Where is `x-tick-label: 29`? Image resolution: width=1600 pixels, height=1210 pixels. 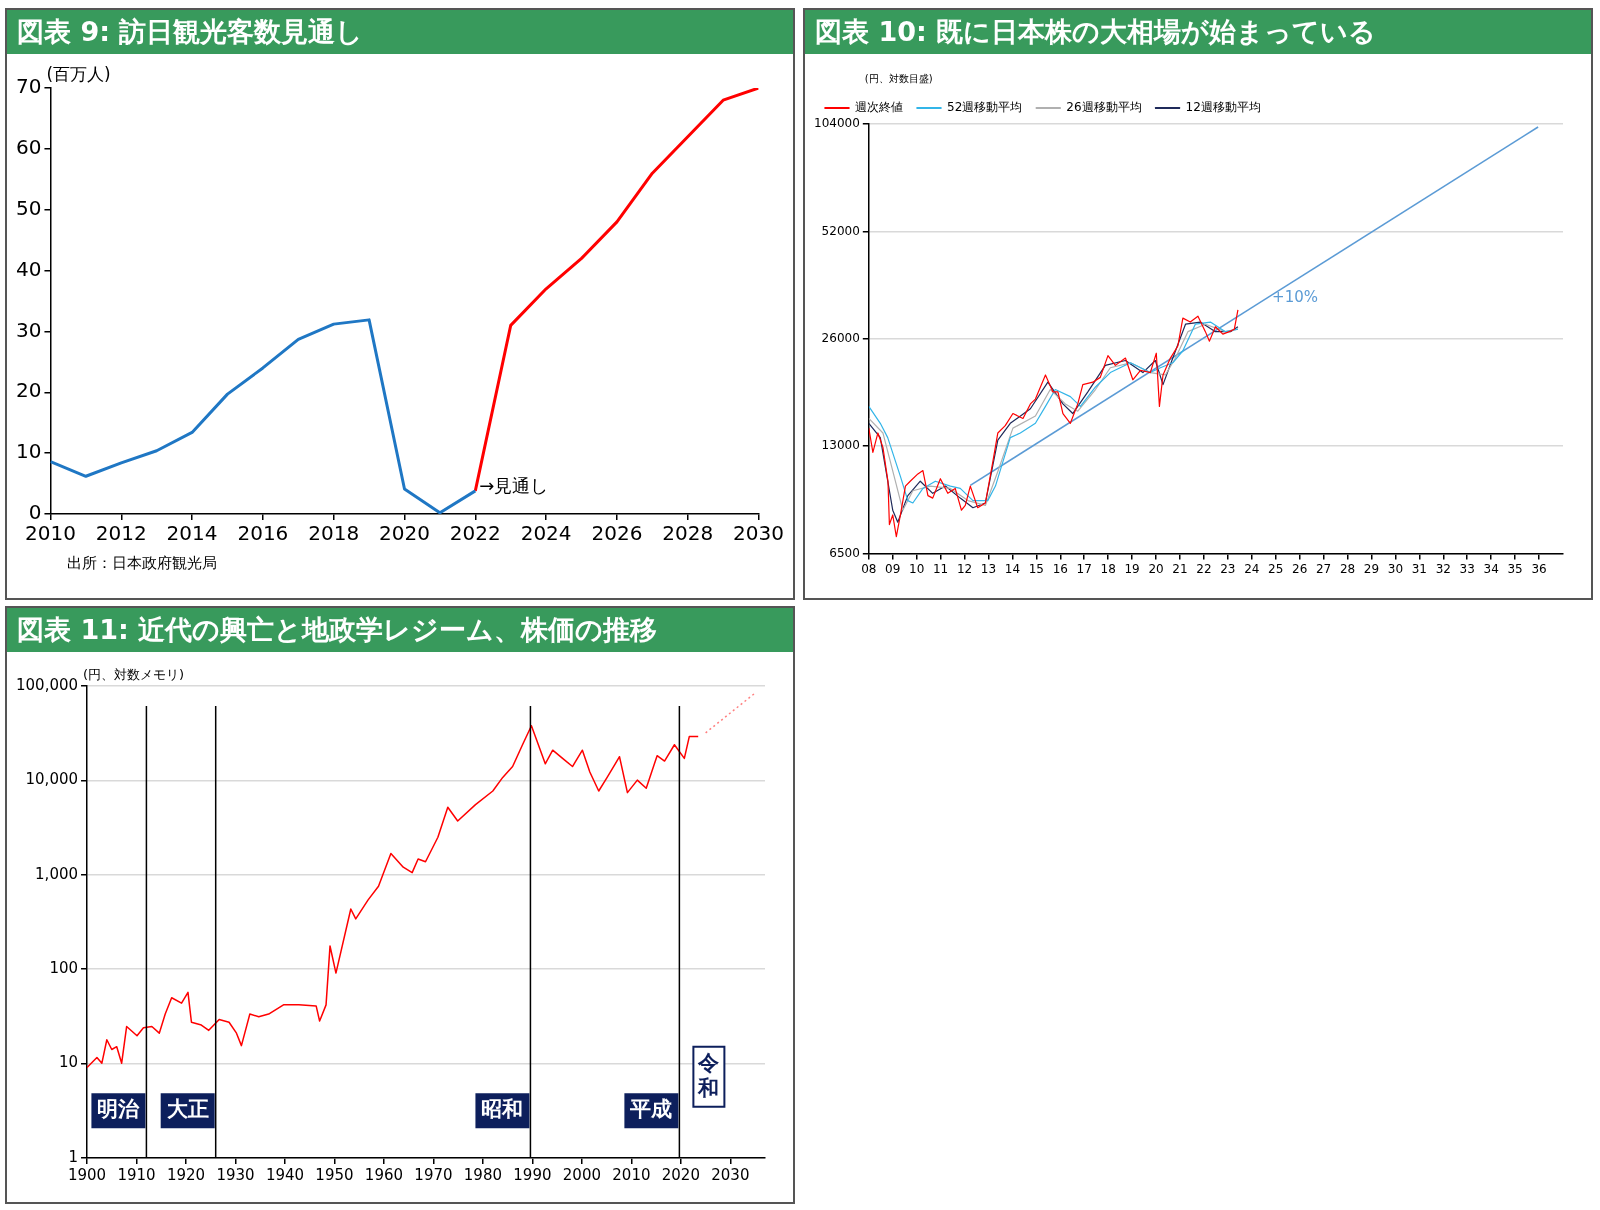
x-tick-label: 29 is located at coordinates (1371, 568).